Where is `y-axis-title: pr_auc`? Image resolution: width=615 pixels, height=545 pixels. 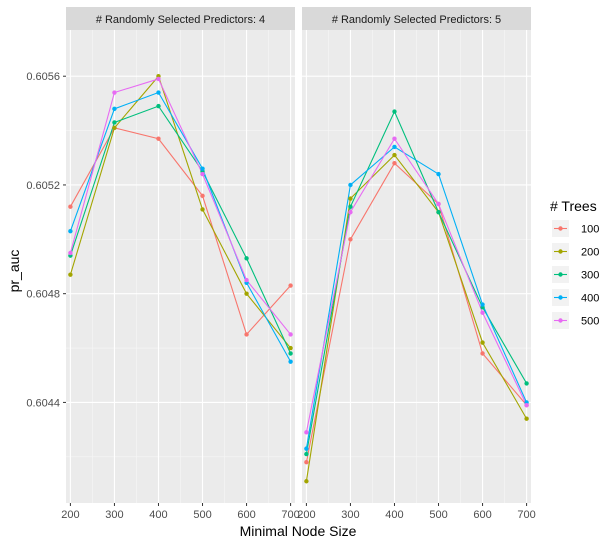 y-axis-title: pr_auc is located at coordinates (14, 271).